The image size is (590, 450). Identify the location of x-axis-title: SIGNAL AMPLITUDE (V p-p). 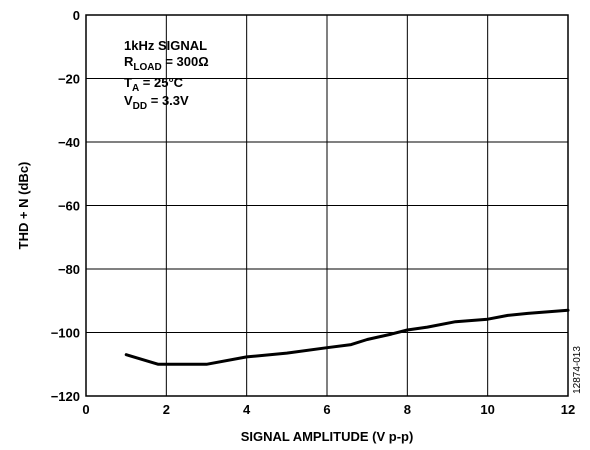
(327, 436).